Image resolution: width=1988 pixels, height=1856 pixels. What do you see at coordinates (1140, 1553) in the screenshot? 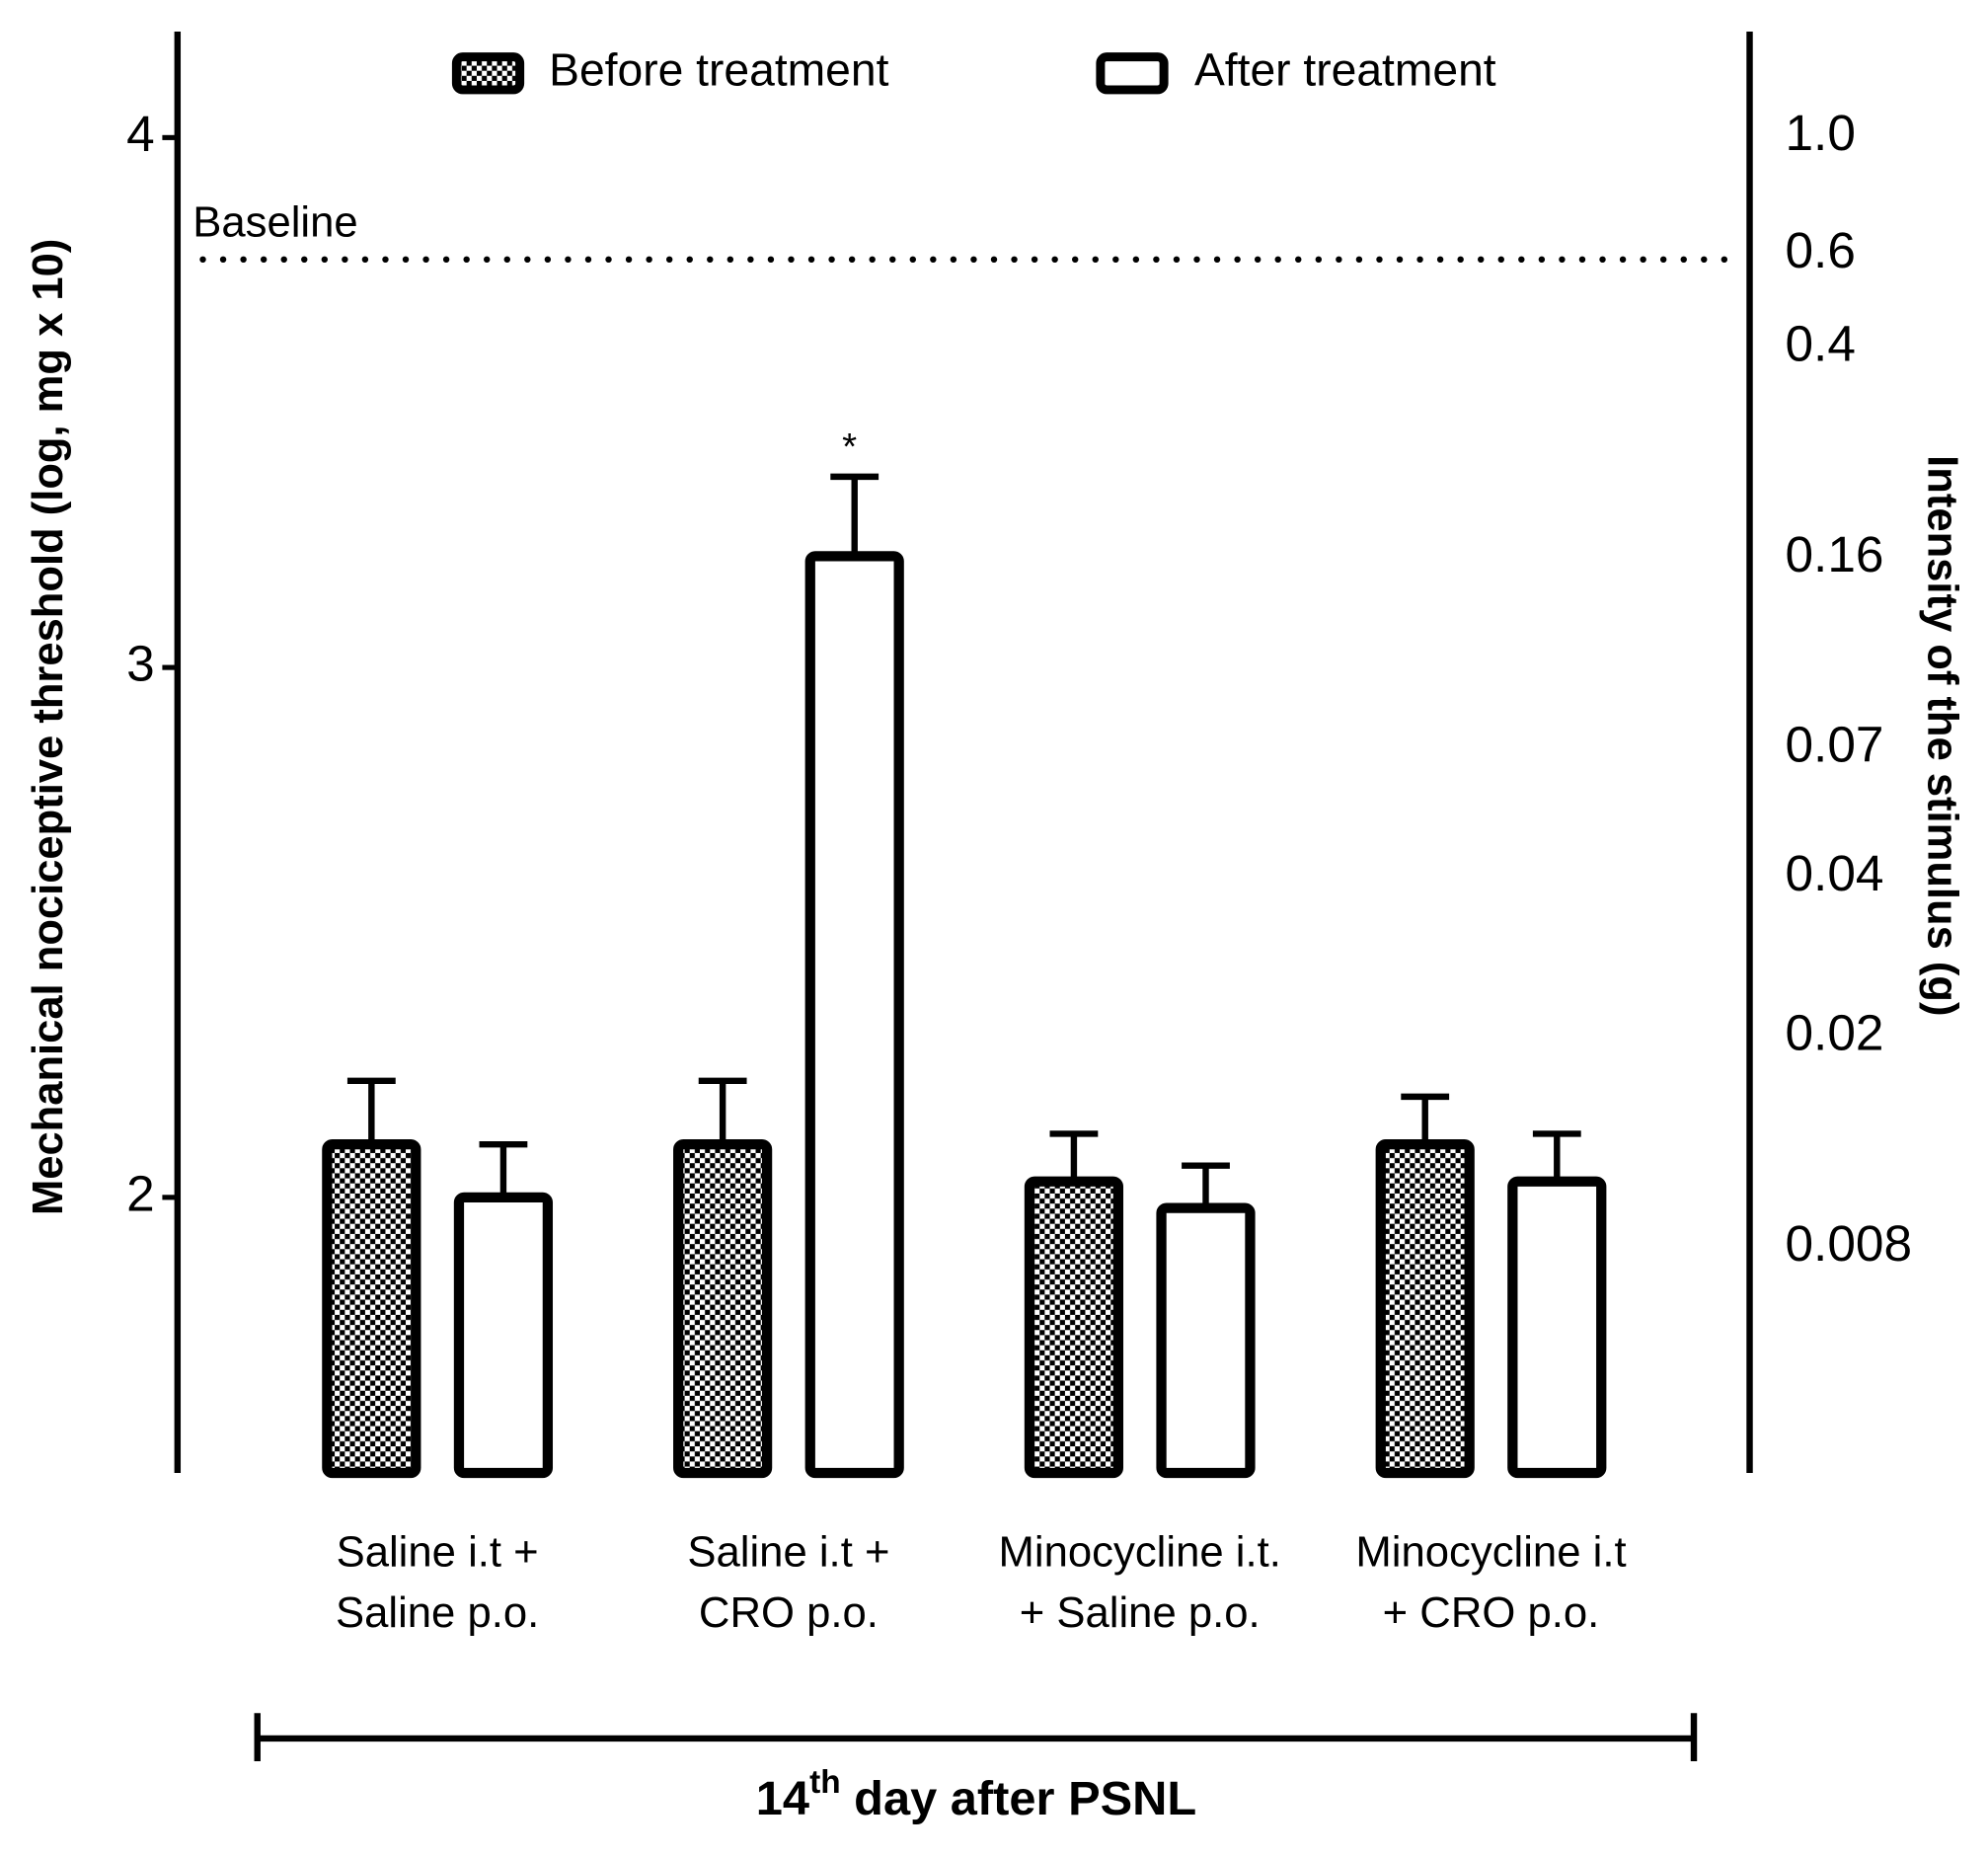
I see `x-tick-label: Minocycline i.t.` at bounding box center [1140, 1553].